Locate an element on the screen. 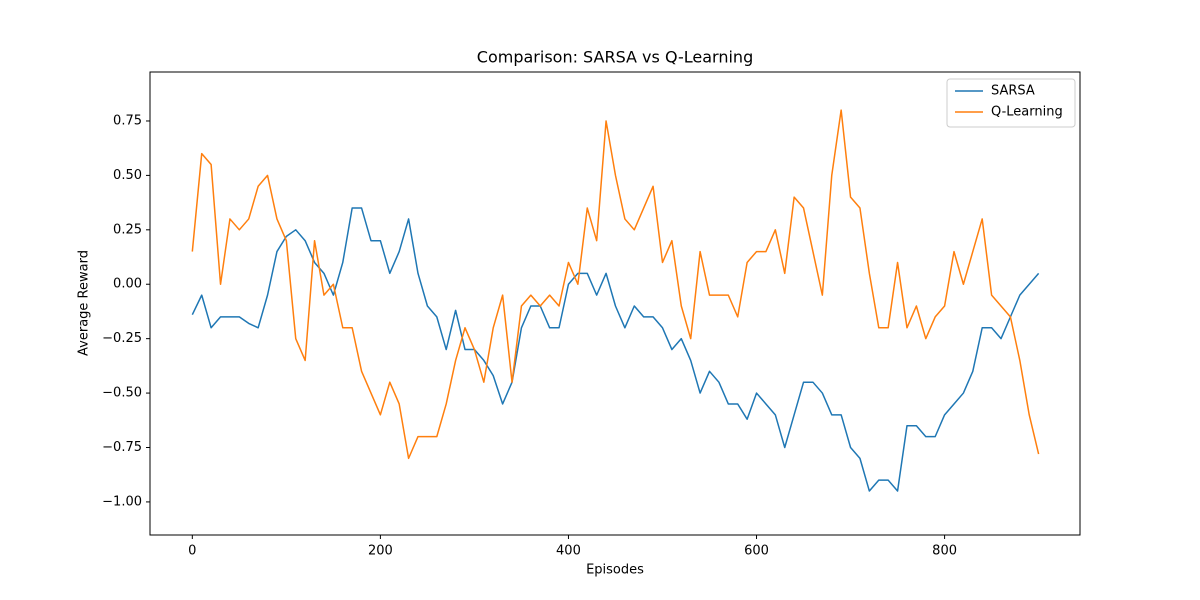  y-tick-label: −0.50 is located at coordinates (122, 393).